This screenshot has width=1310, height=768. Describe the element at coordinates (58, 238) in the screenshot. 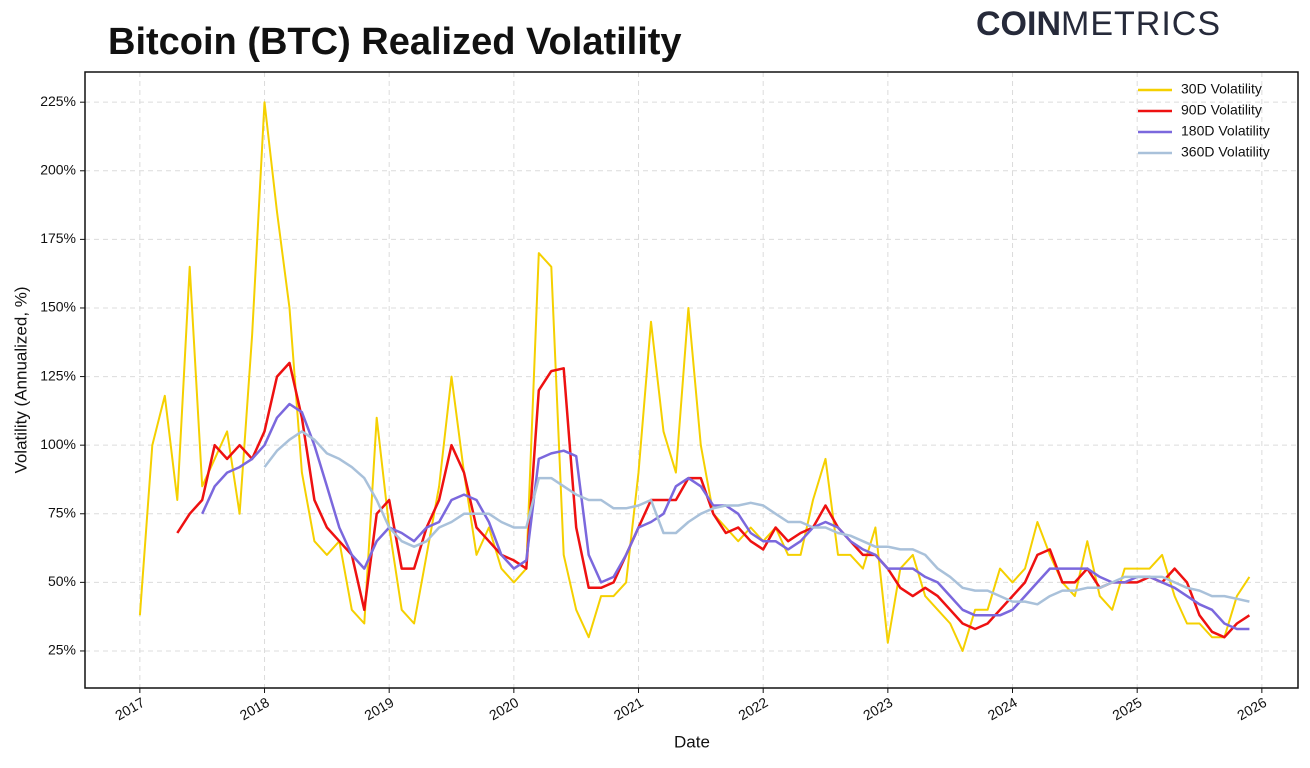

I see `y-tick-label: 175%` at that location.